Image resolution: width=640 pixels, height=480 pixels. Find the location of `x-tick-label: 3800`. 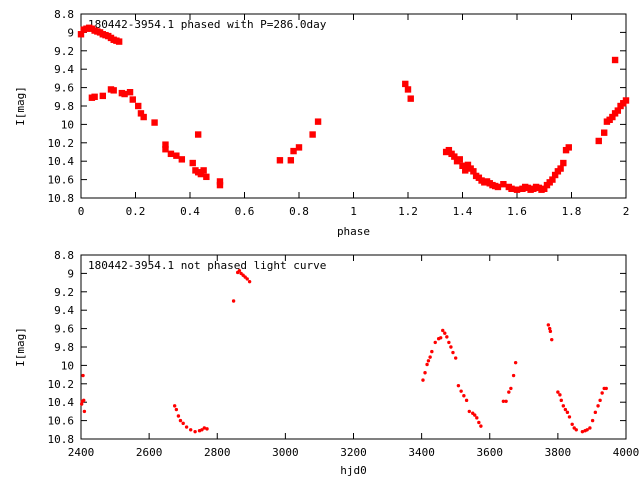

x-tick-label: 3800 is located at coordinates (558, 452).